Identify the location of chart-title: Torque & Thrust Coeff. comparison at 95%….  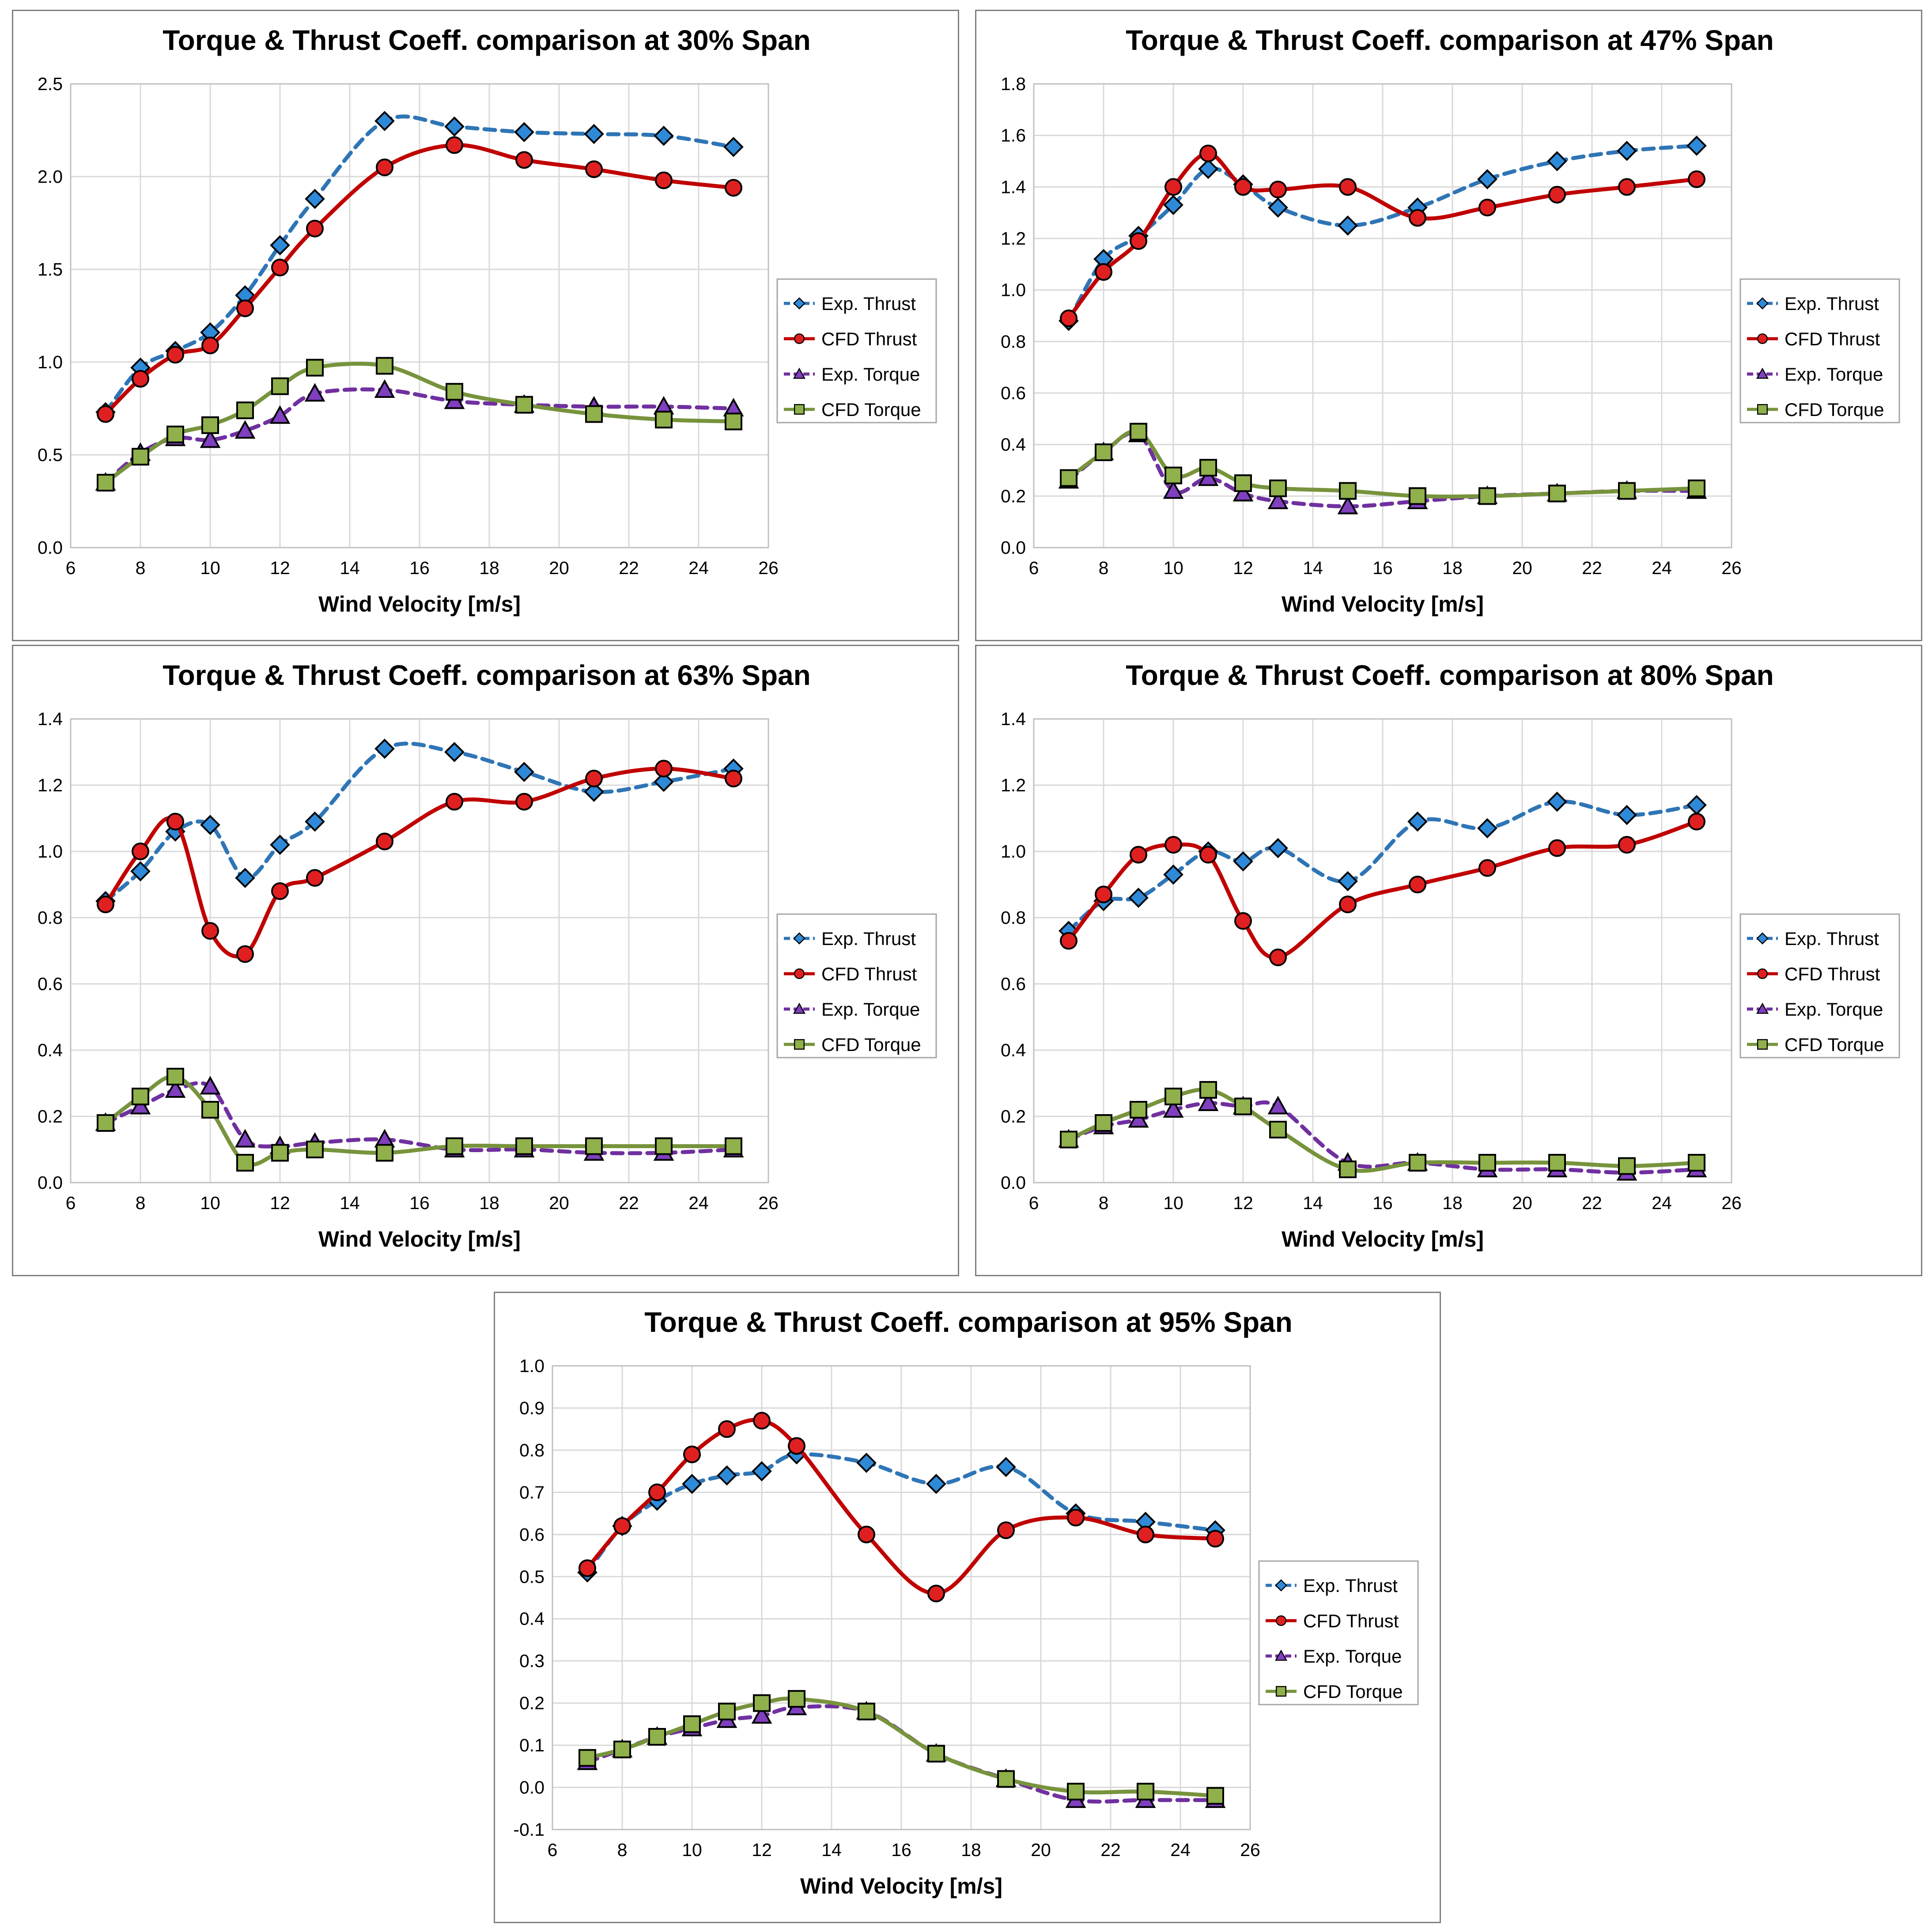
(968, 1322).